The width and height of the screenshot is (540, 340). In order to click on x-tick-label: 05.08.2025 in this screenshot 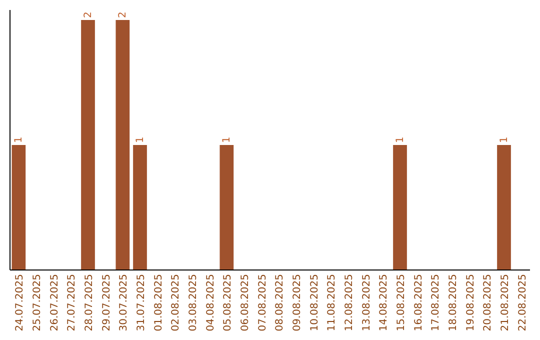, I will do `click(228, 303)`.